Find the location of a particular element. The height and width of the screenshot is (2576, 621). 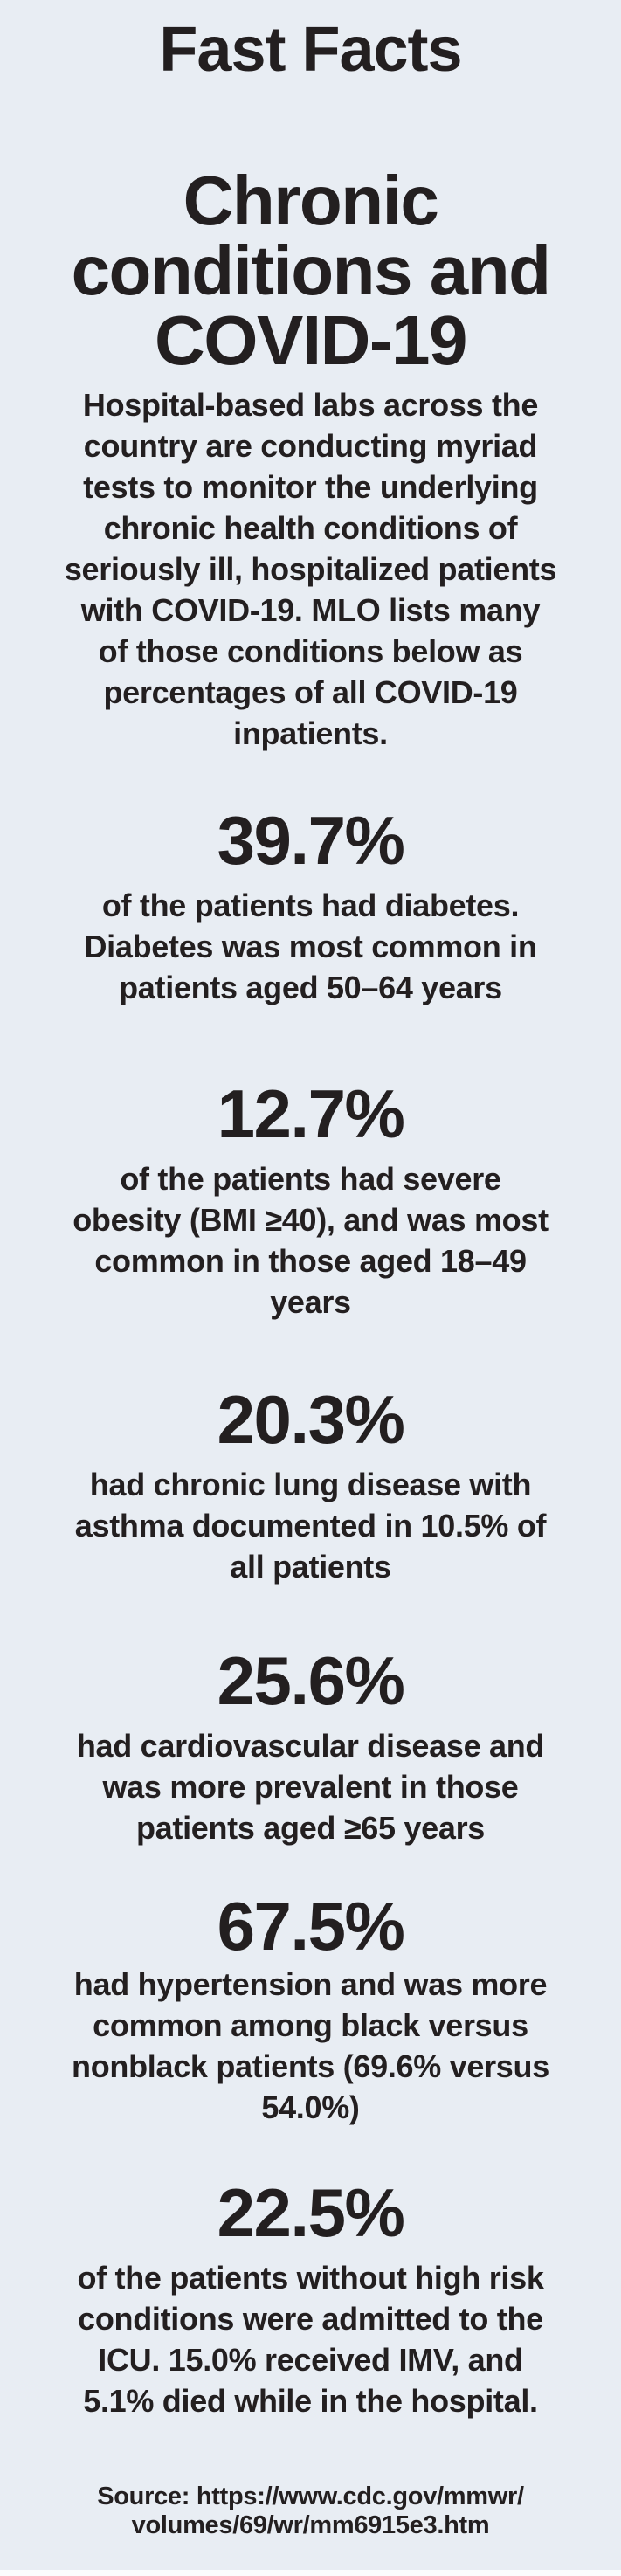

bottom-margin-strip is located at coordinates (310, 2573).